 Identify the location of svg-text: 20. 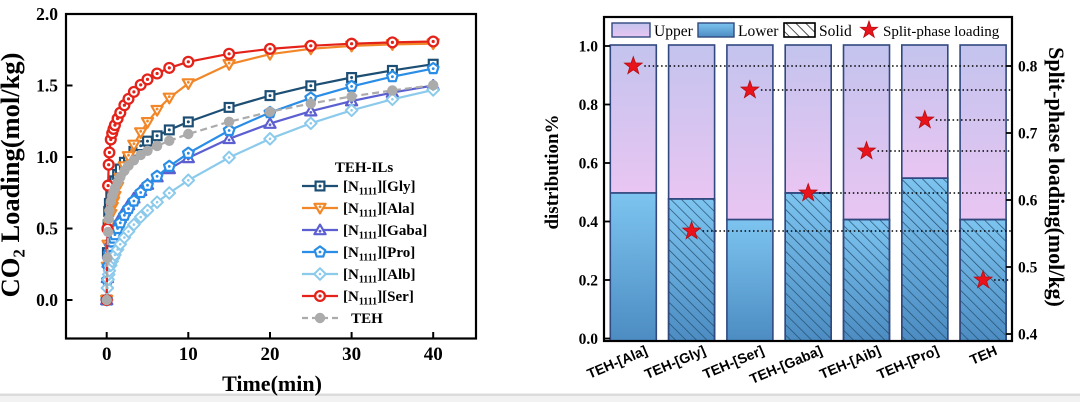
(270, 354).